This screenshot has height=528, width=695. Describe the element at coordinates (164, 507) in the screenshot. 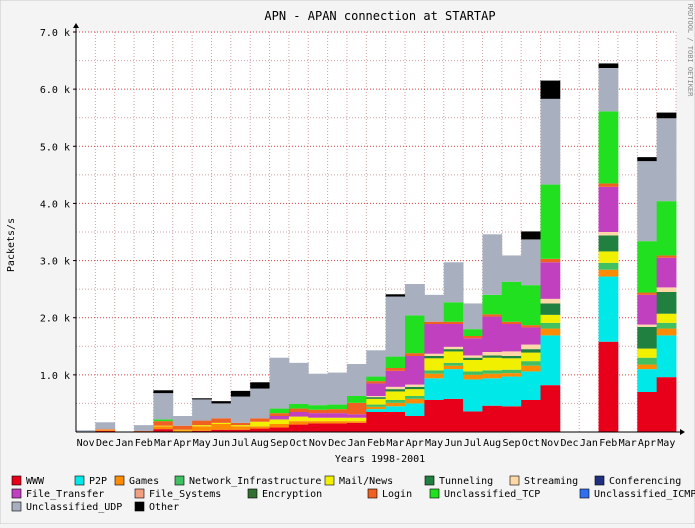

I see `legend-label: Other` at that location.